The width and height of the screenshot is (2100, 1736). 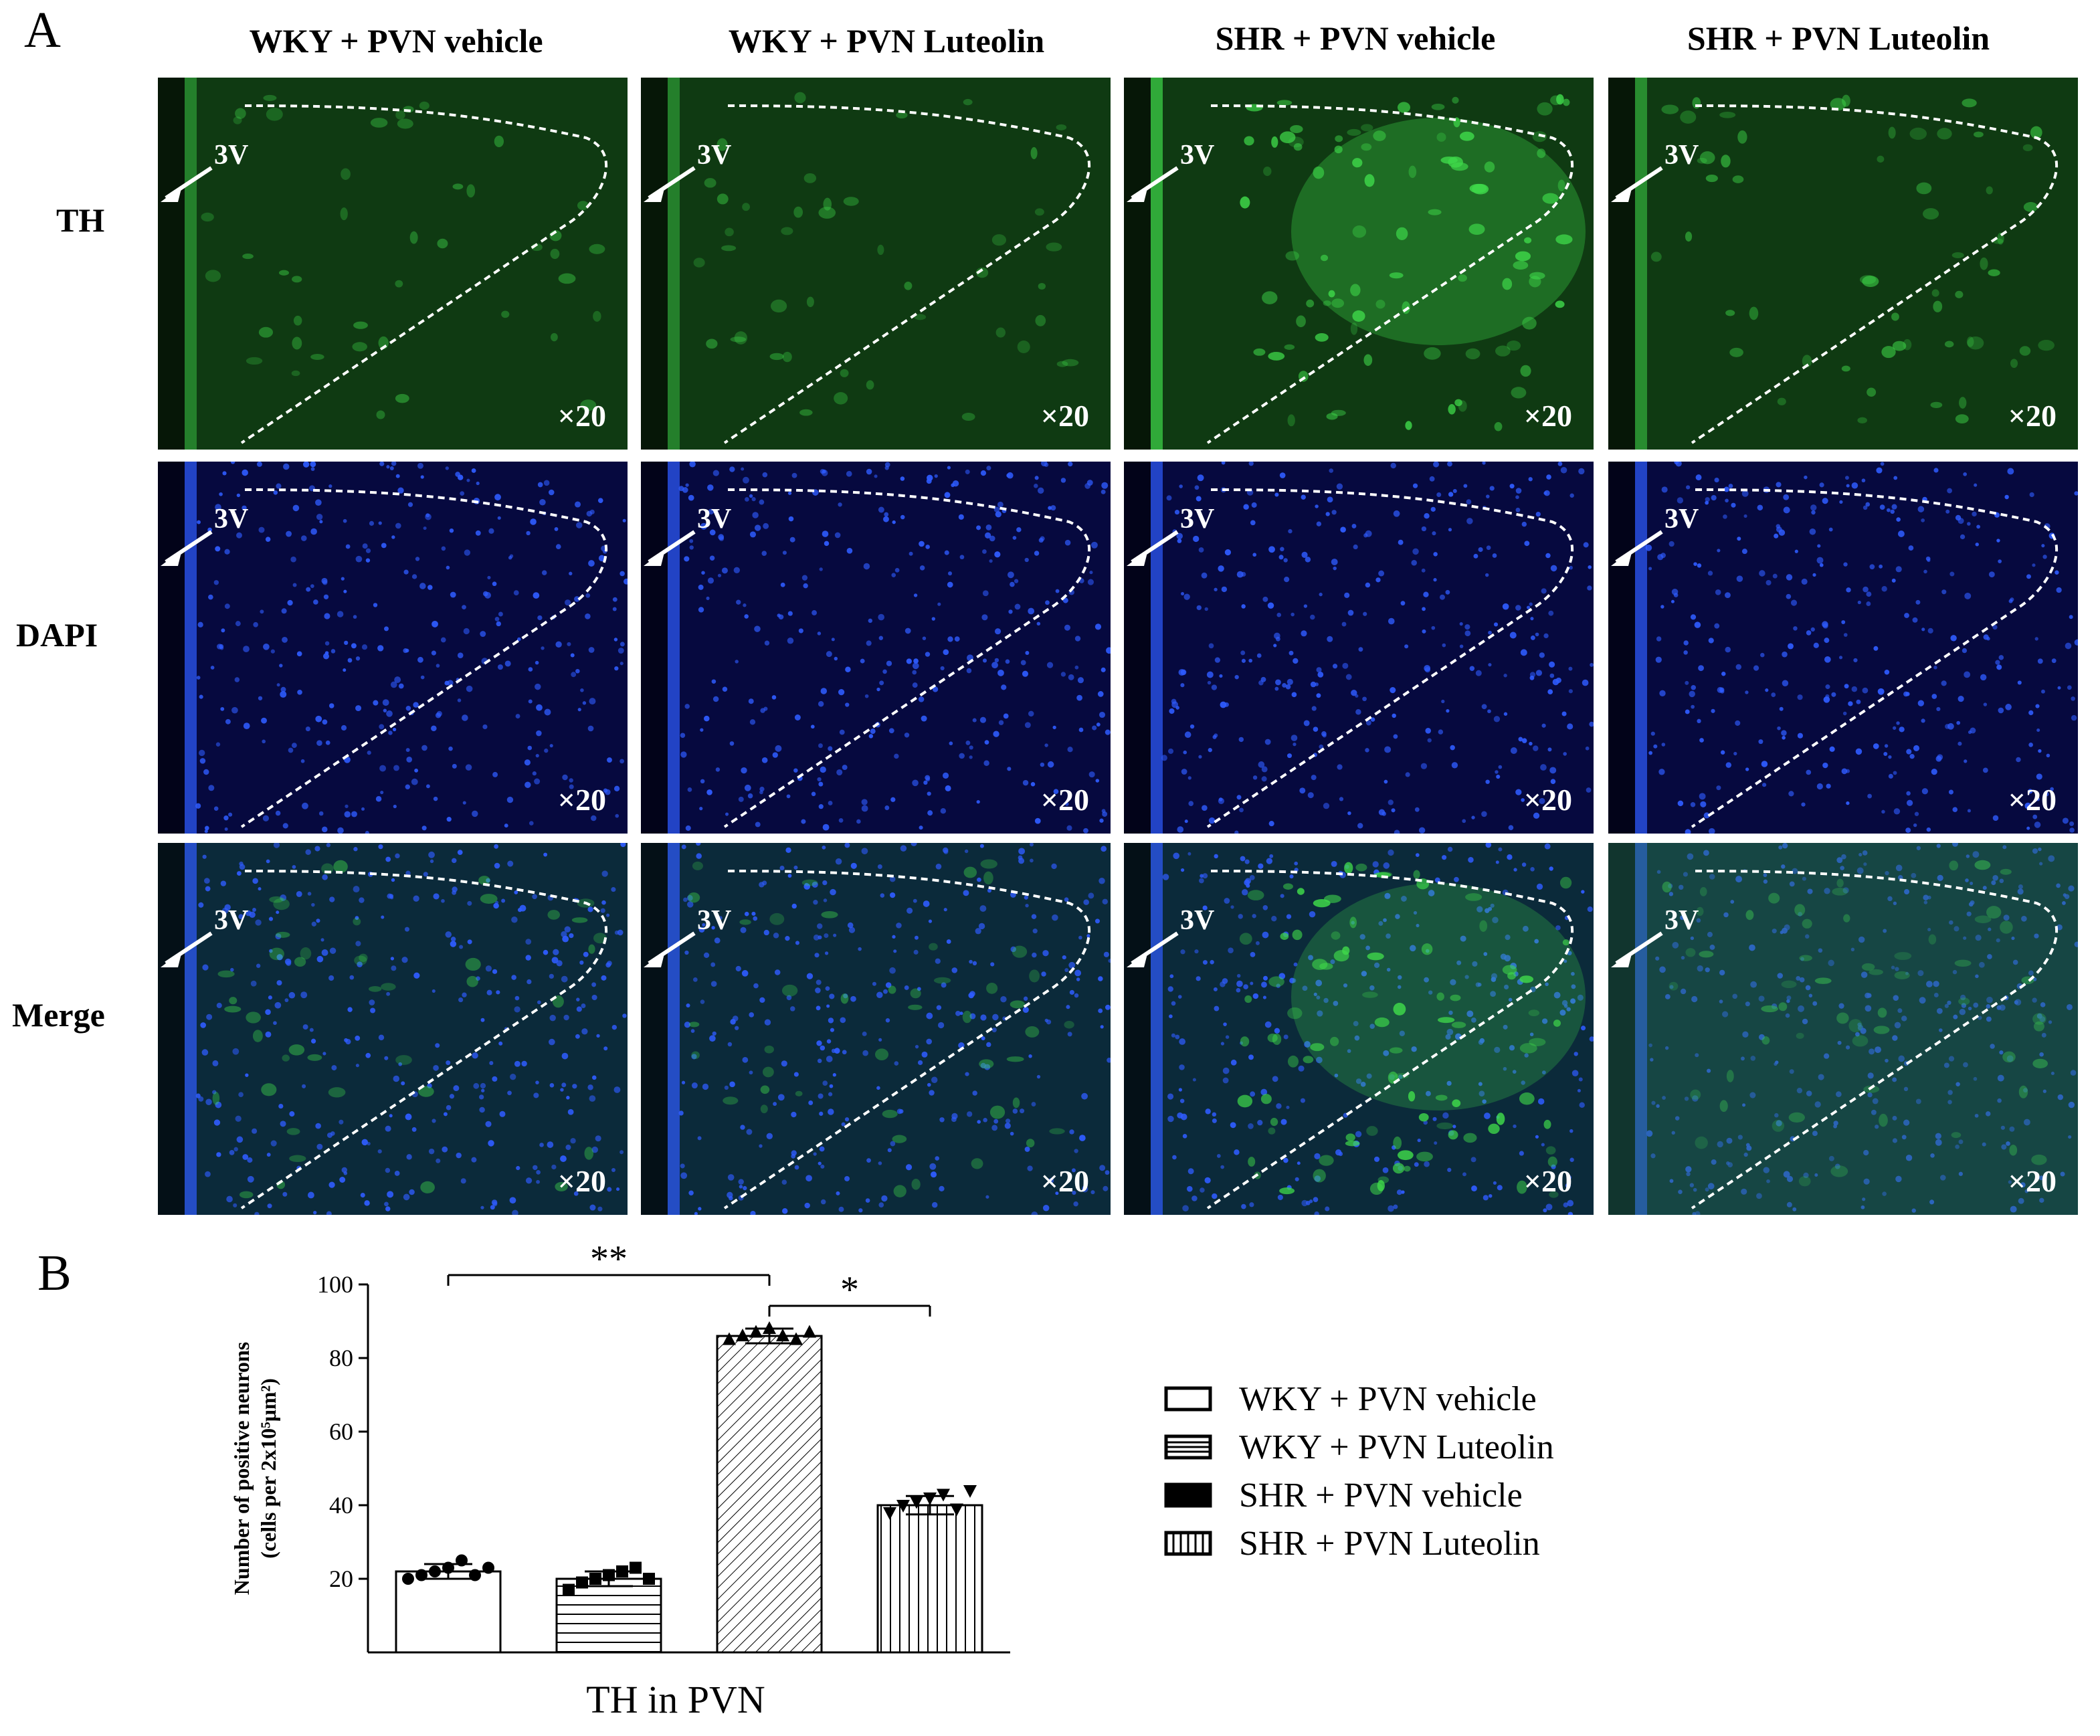 I want to click on y-axis-units: (cells per 2x10⁵μm²), so click(x=268, y=1468).